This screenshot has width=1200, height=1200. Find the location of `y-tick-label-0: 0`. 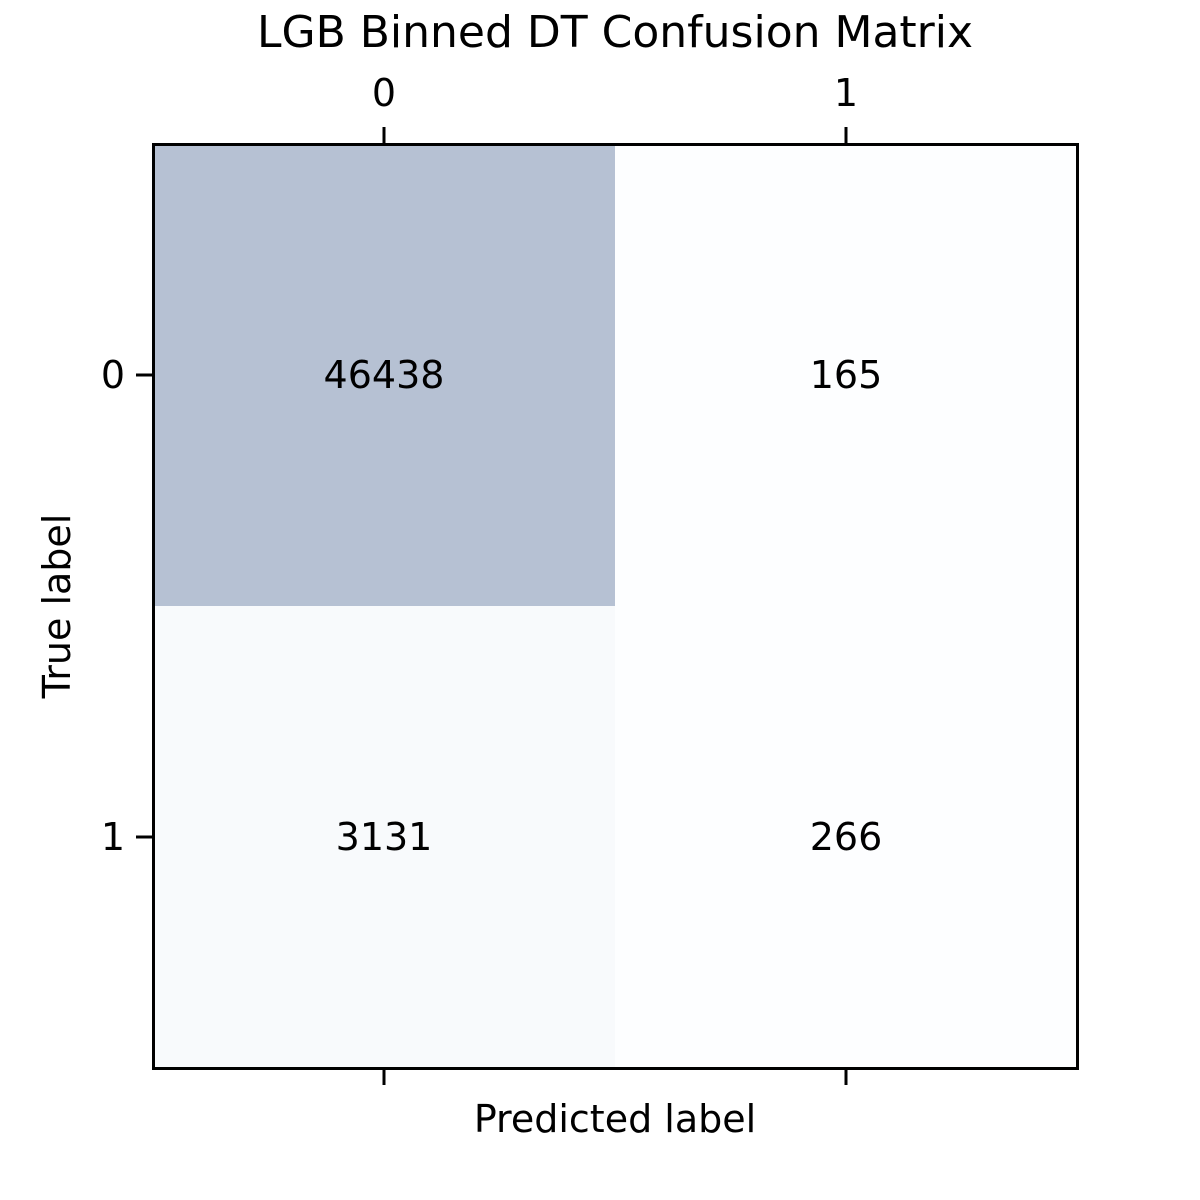

y-tick-label-0: 0 is located at coordinates (113, 375).